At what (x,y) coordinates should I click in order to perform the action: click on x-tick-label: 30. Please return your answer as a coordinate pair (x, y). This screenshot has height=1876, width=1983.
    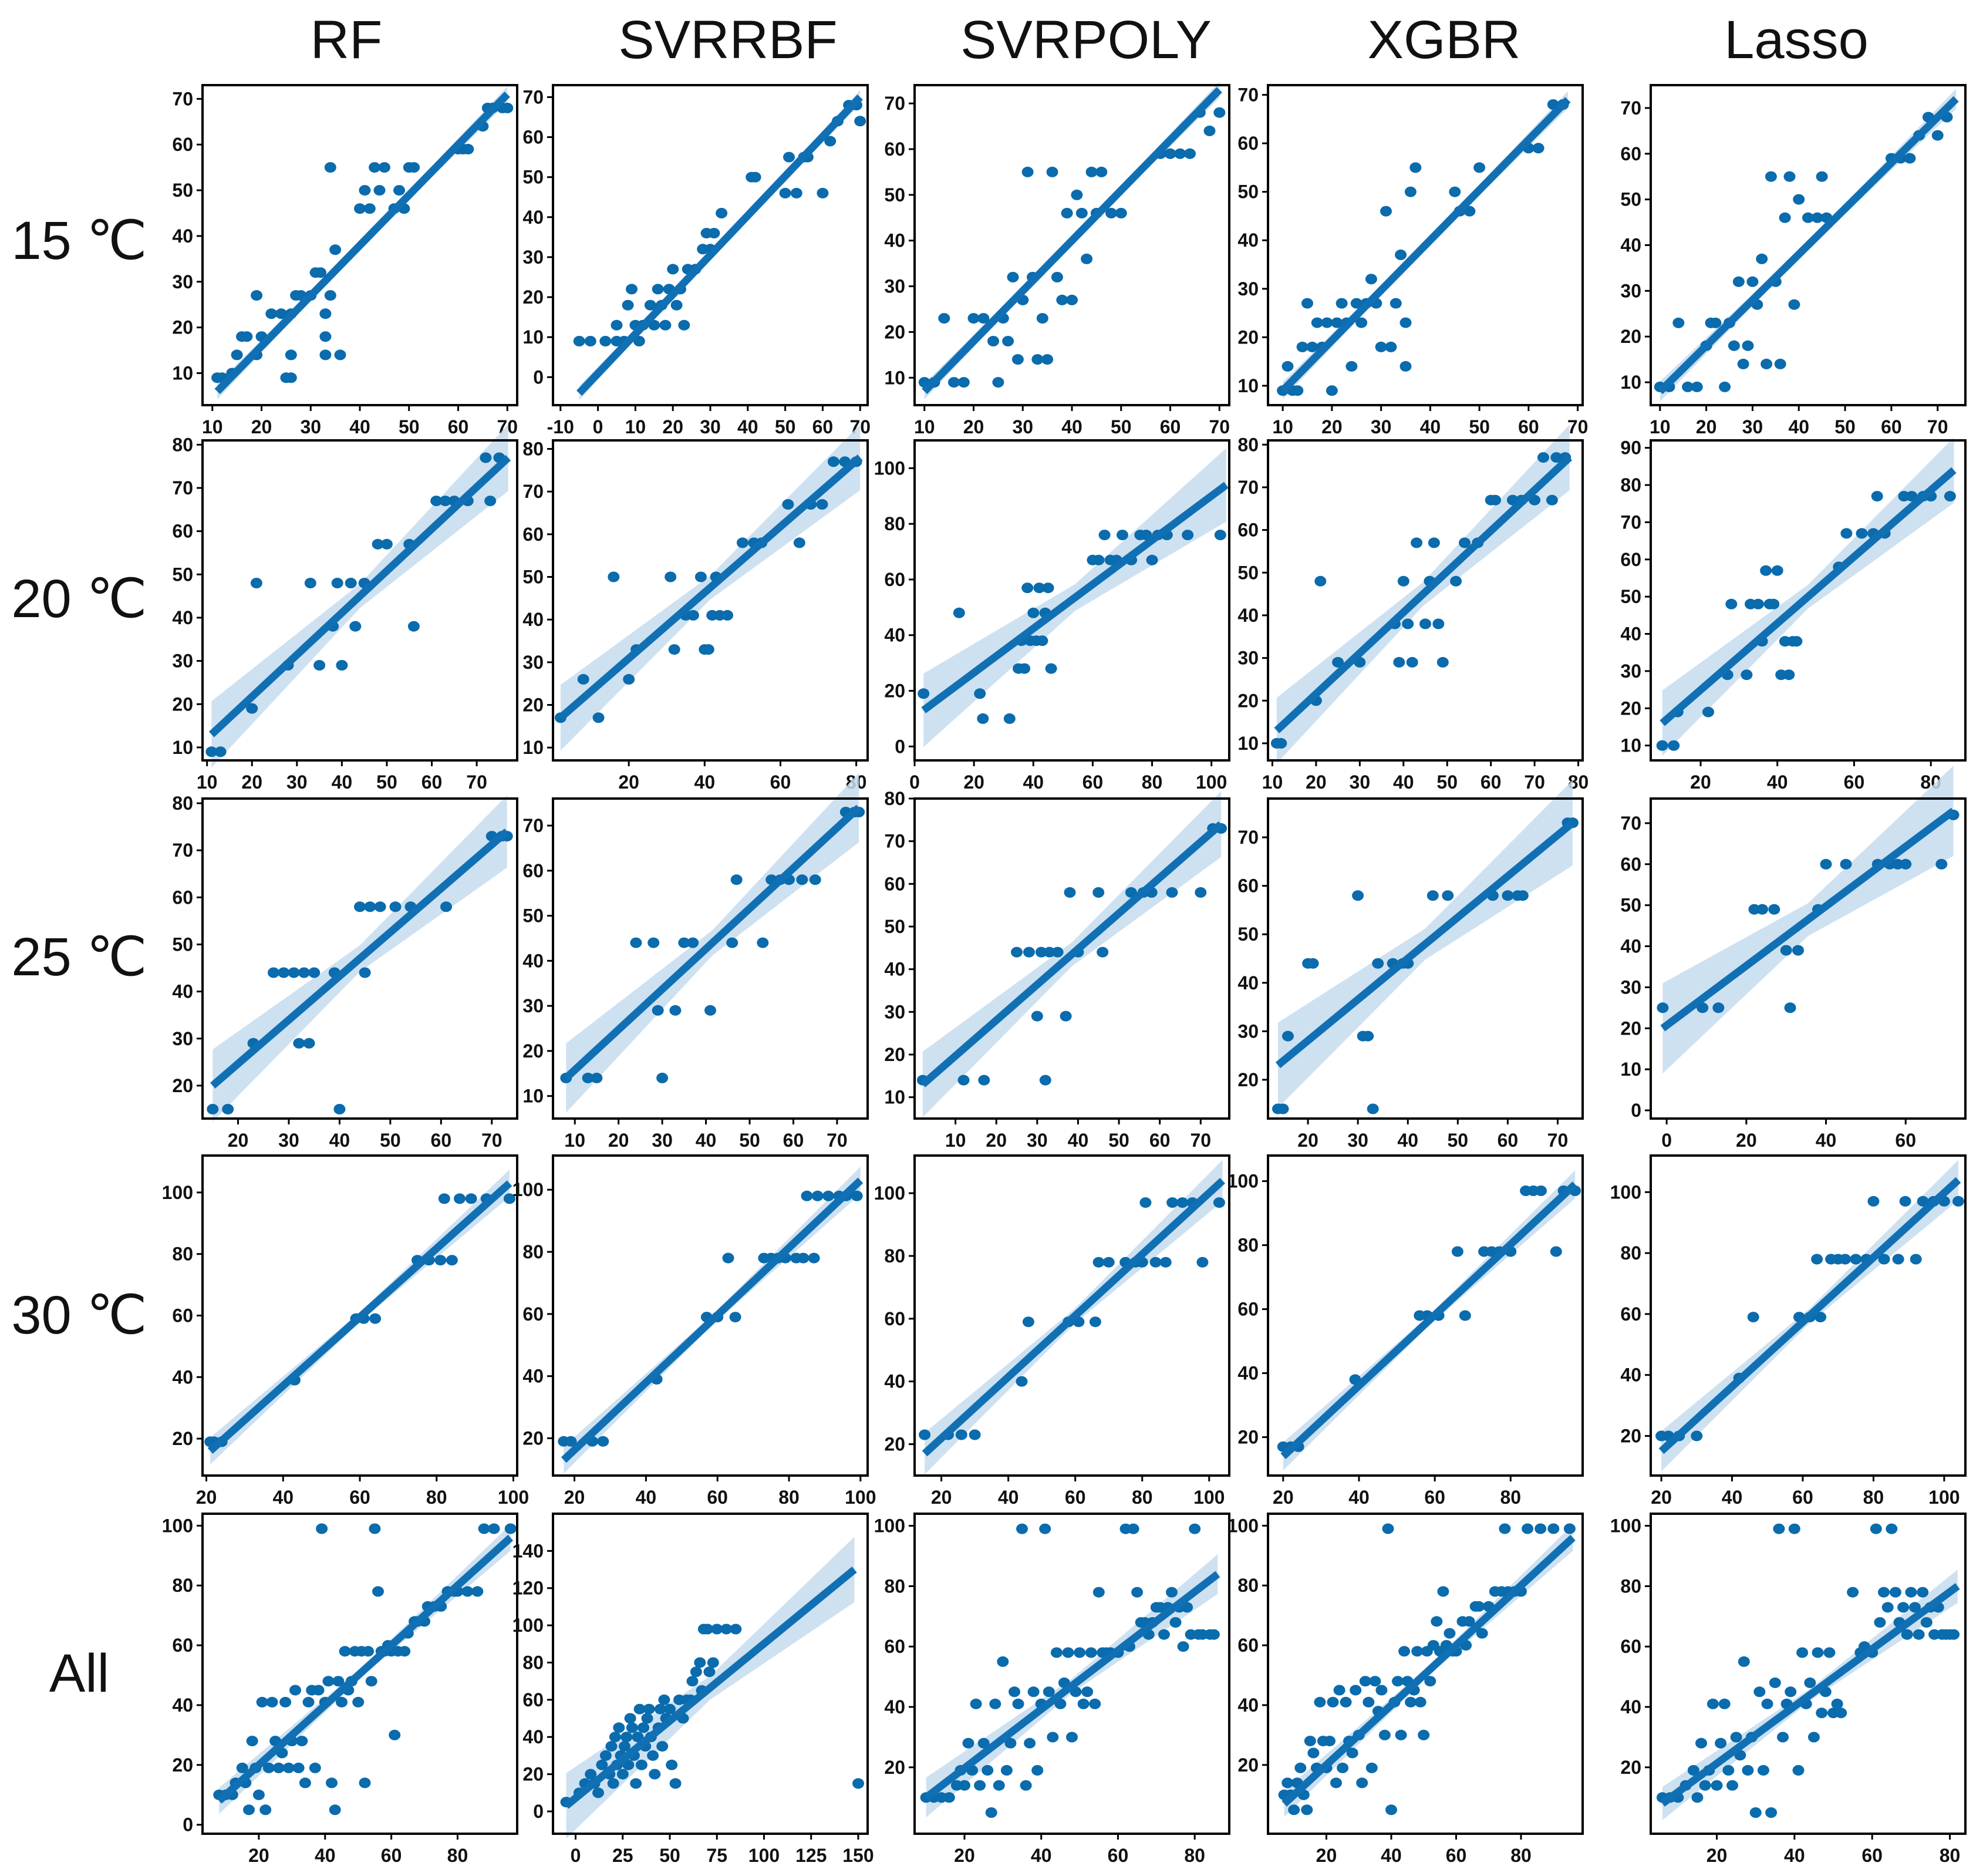
    Looking at the image, I should click on (711, 426).